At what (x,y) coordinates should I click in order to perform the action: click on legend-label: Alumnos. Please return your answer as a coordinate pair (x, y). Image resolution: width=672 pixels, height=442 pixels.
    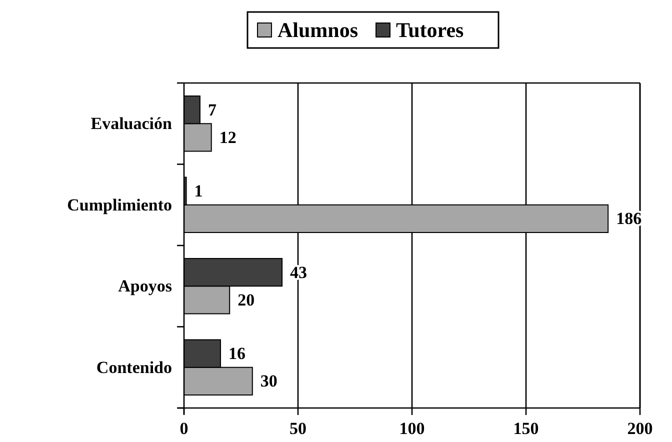
    Looking at the image, I should click on (318, 30).